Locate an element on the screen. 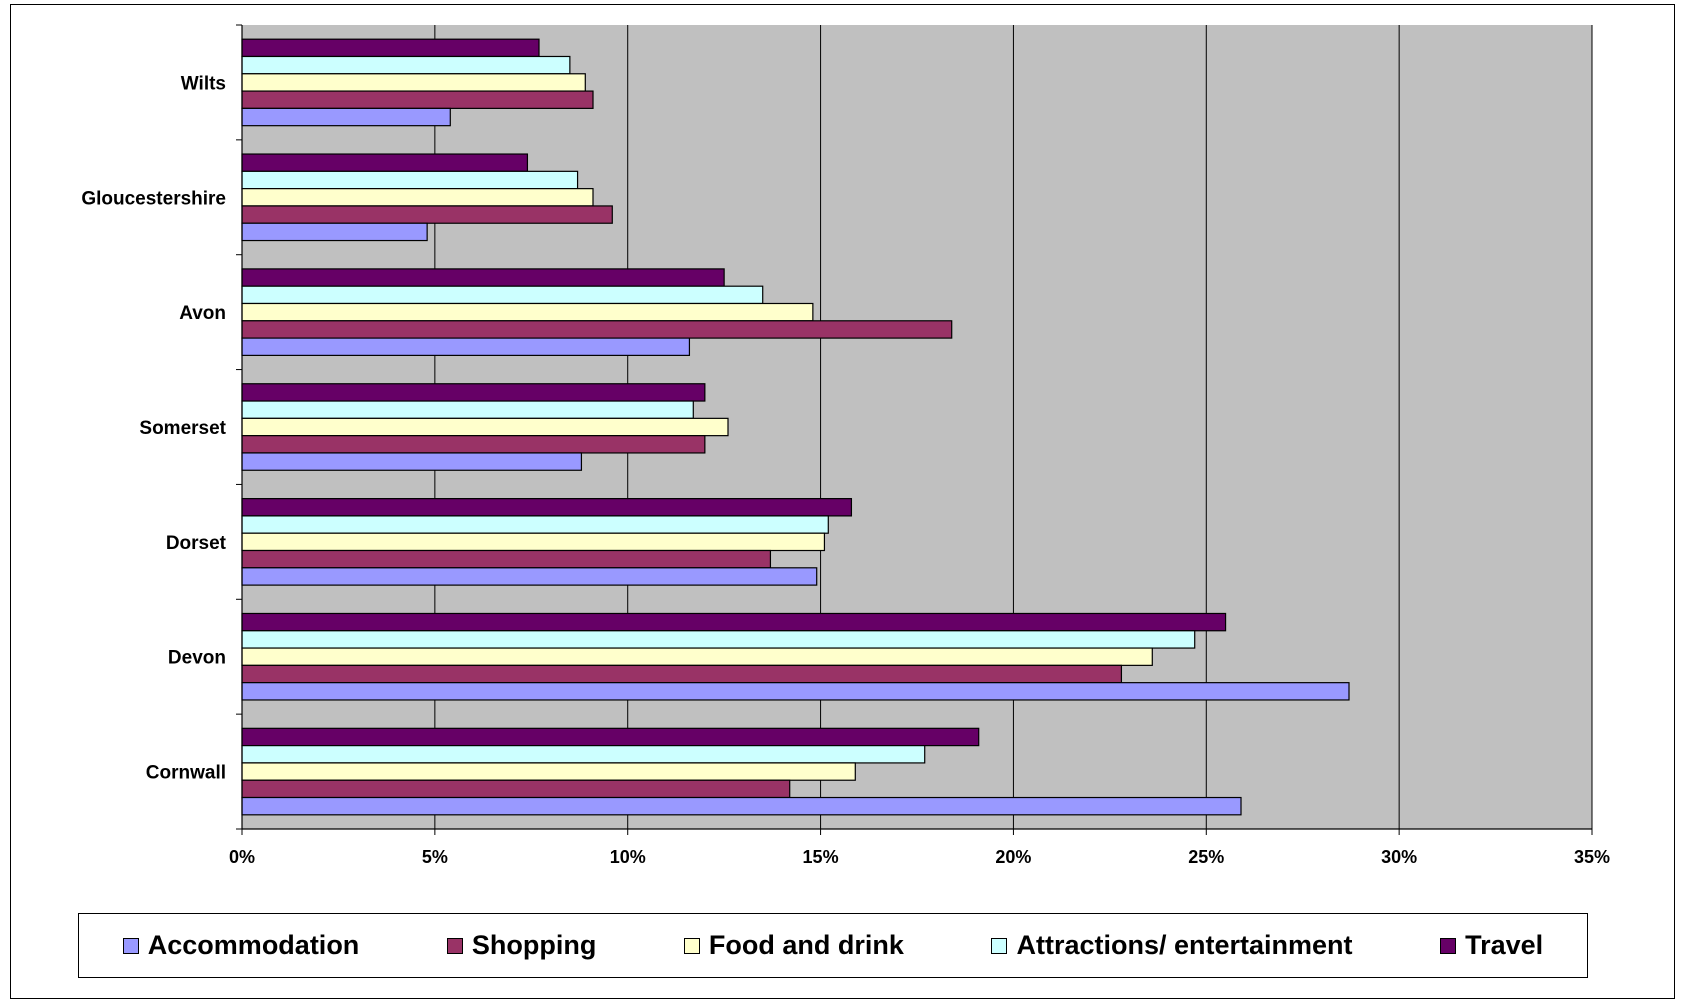 Image resolution: width=1685 pixels, height=1002 pixels. legend-label: Travel is located at coordinates (1504, 945).